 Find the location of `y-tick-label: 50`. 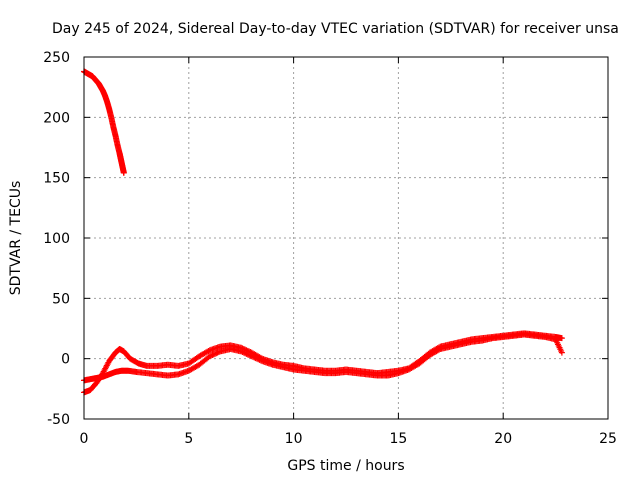

y-tick-label: 50 is located at coordinates (61, 299).